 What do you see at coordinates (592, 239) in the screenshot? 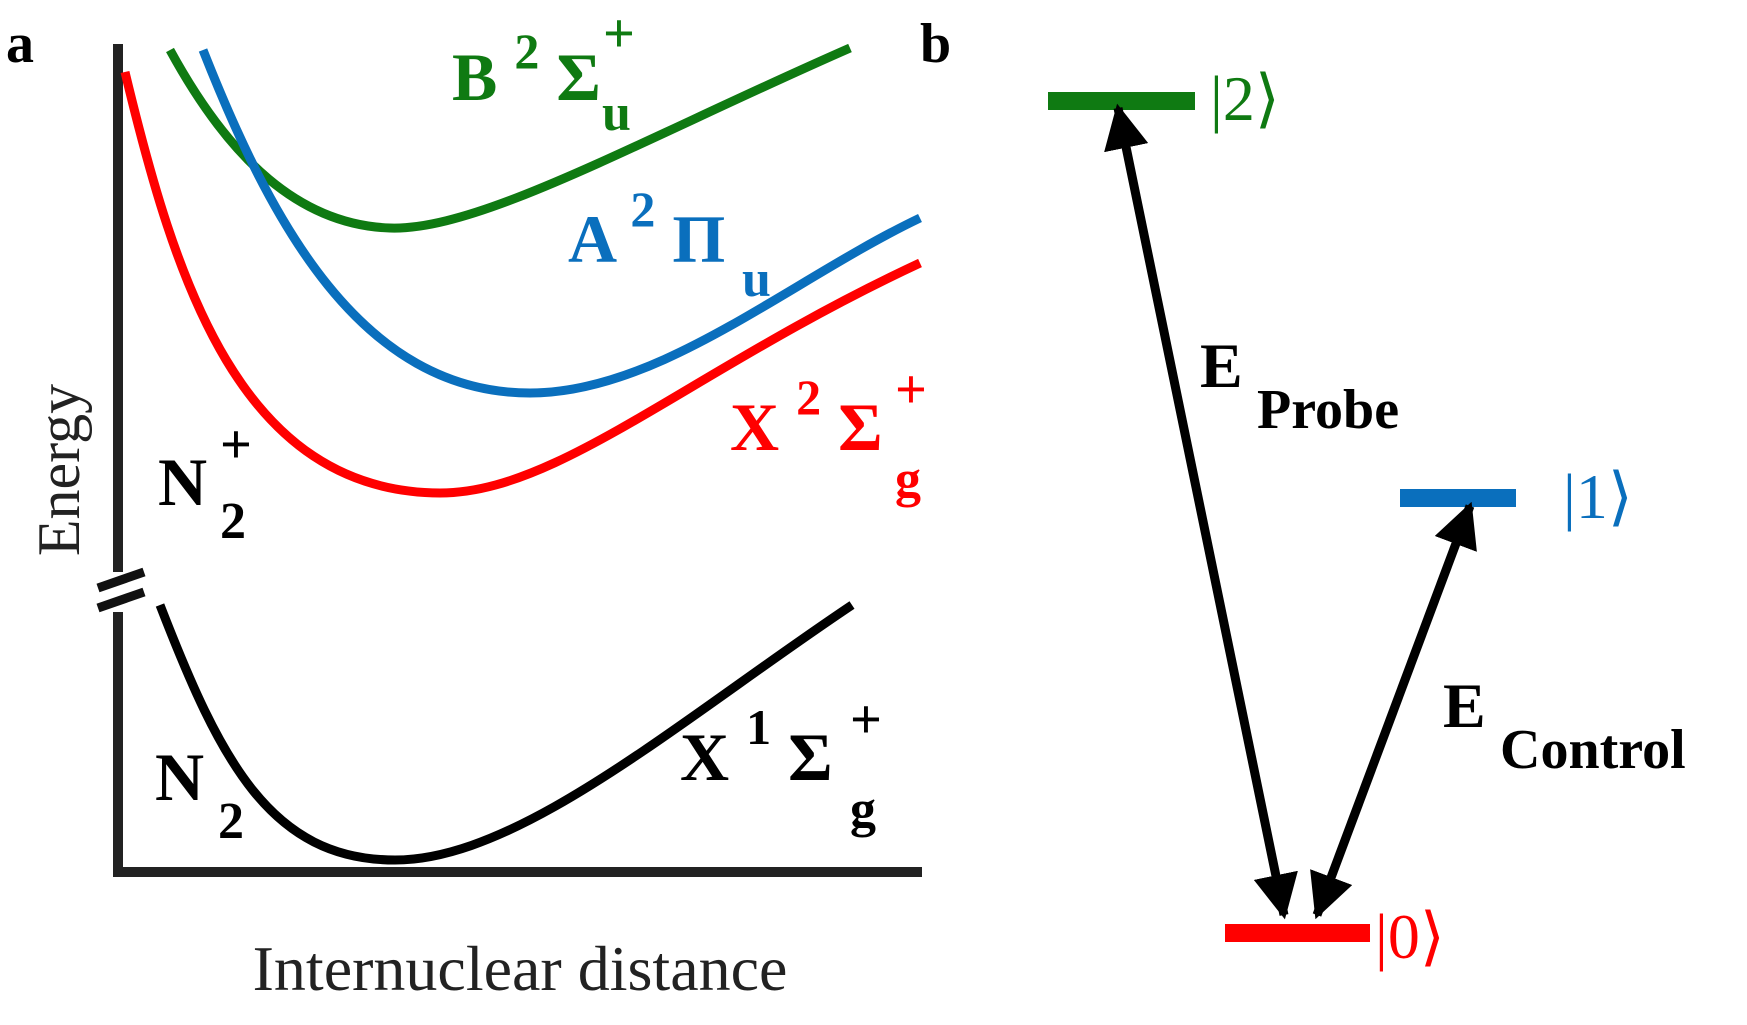
I see `label-a-main: A` at bounding box center [592, 239].